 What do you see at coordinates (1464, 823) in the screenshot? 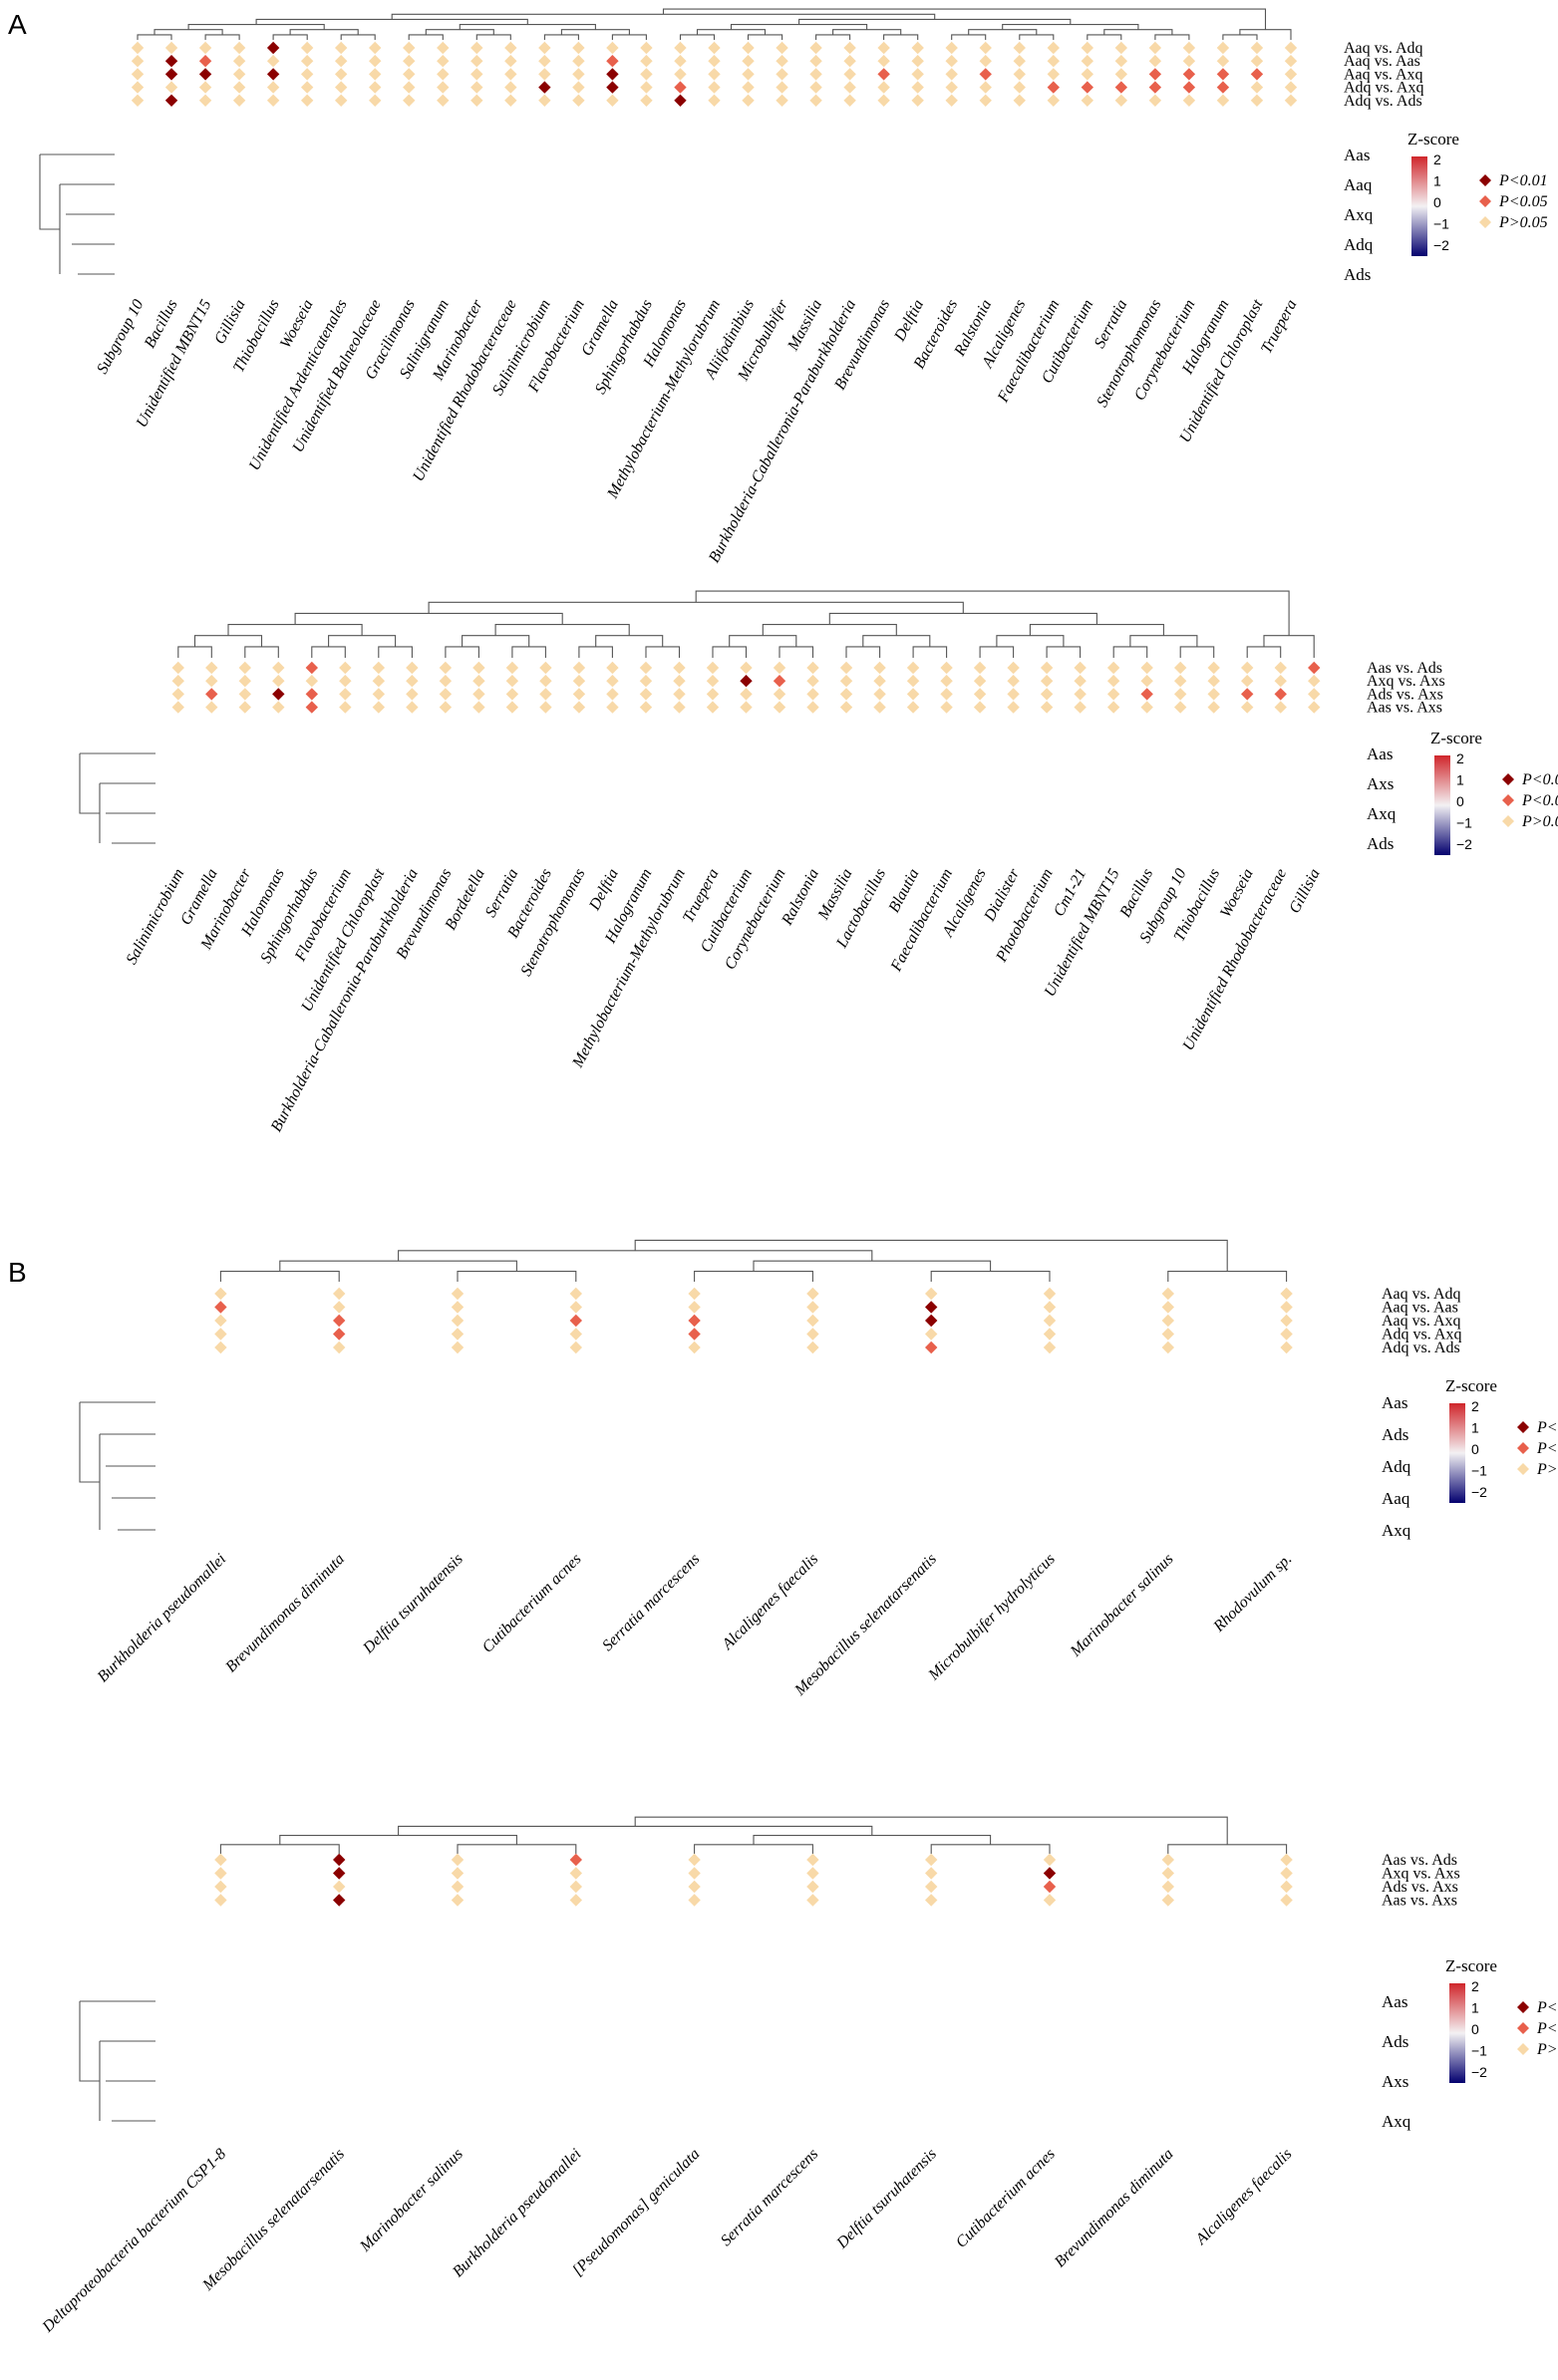
I see `legend-tick: −1` at bounding box center [1464, 823].